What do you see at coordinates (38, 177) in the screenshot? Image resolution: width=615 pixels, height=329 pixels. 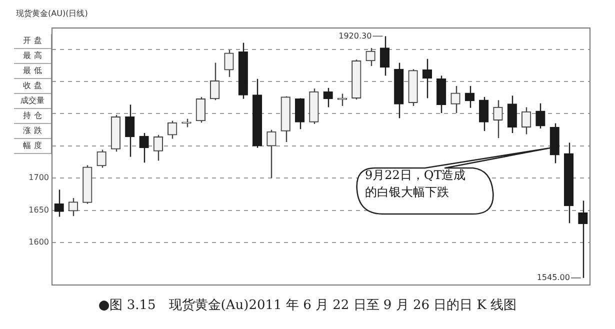 I see `y-tick-label: 1700` at bounding box center [38, 177].